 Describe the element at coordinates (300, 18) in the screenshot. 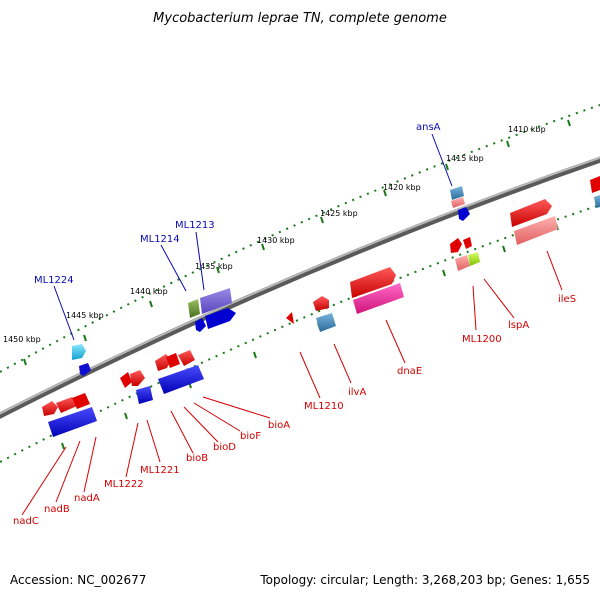

I see `map-title: Mycobacterium leprae TN, complete genome` at that location.